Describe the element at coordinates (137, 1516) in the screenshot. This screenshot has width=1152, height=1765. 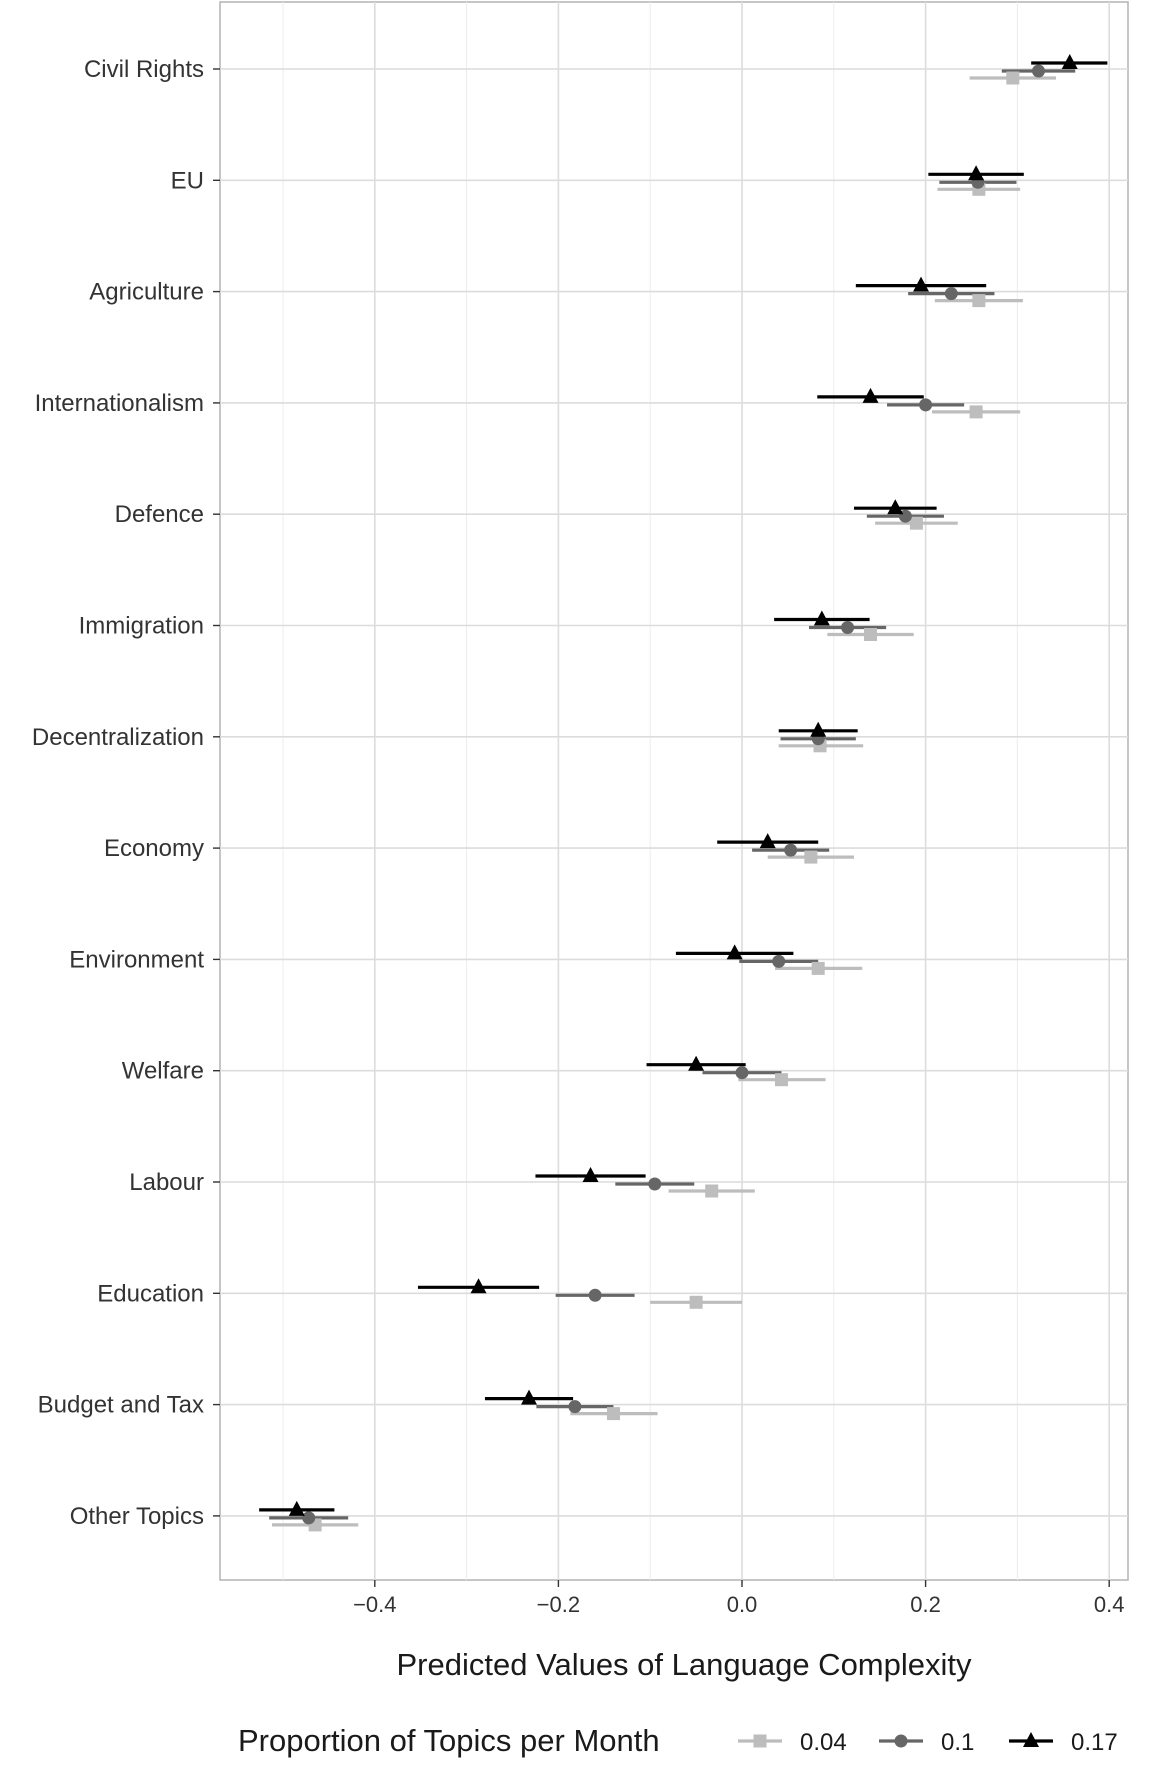
I see `category-label: Other Topics` at that location.